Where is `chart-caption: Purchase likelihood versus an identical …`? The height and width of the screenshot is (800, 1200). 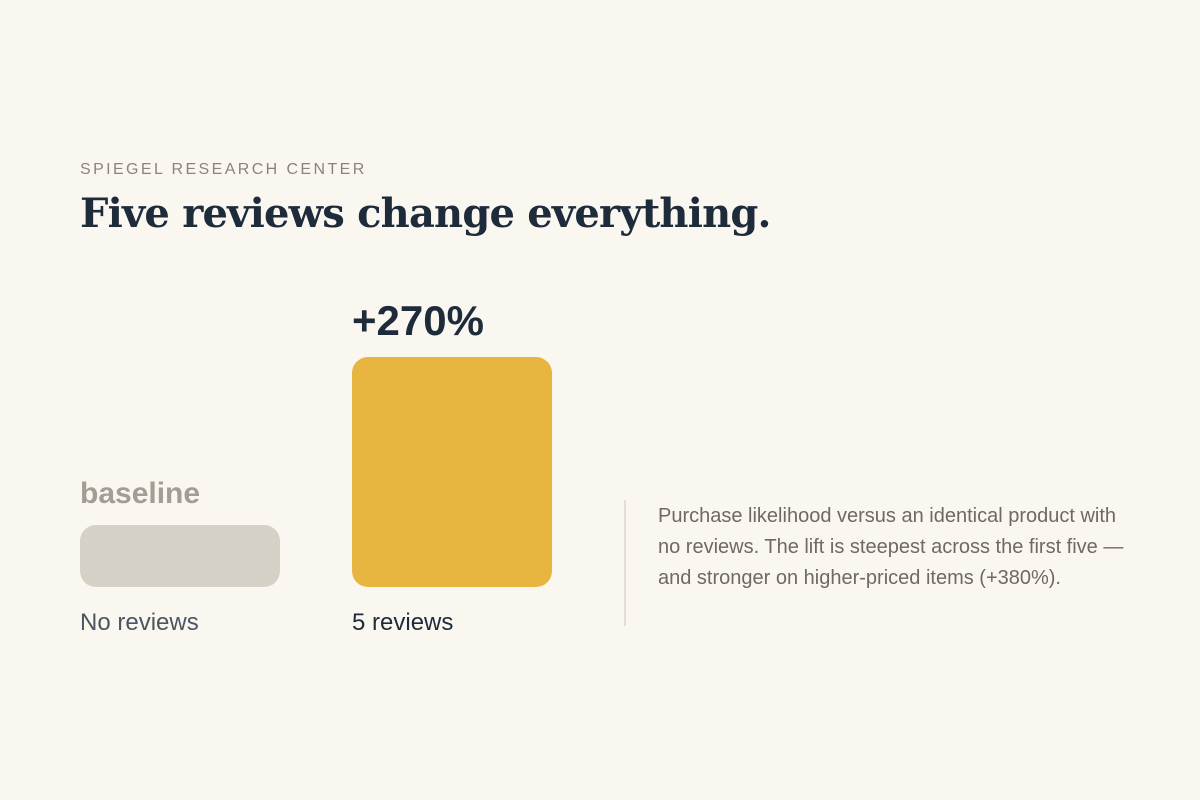
chart-caption: Purchase likelihood versus an identical … is located at coordinates (891, 547).